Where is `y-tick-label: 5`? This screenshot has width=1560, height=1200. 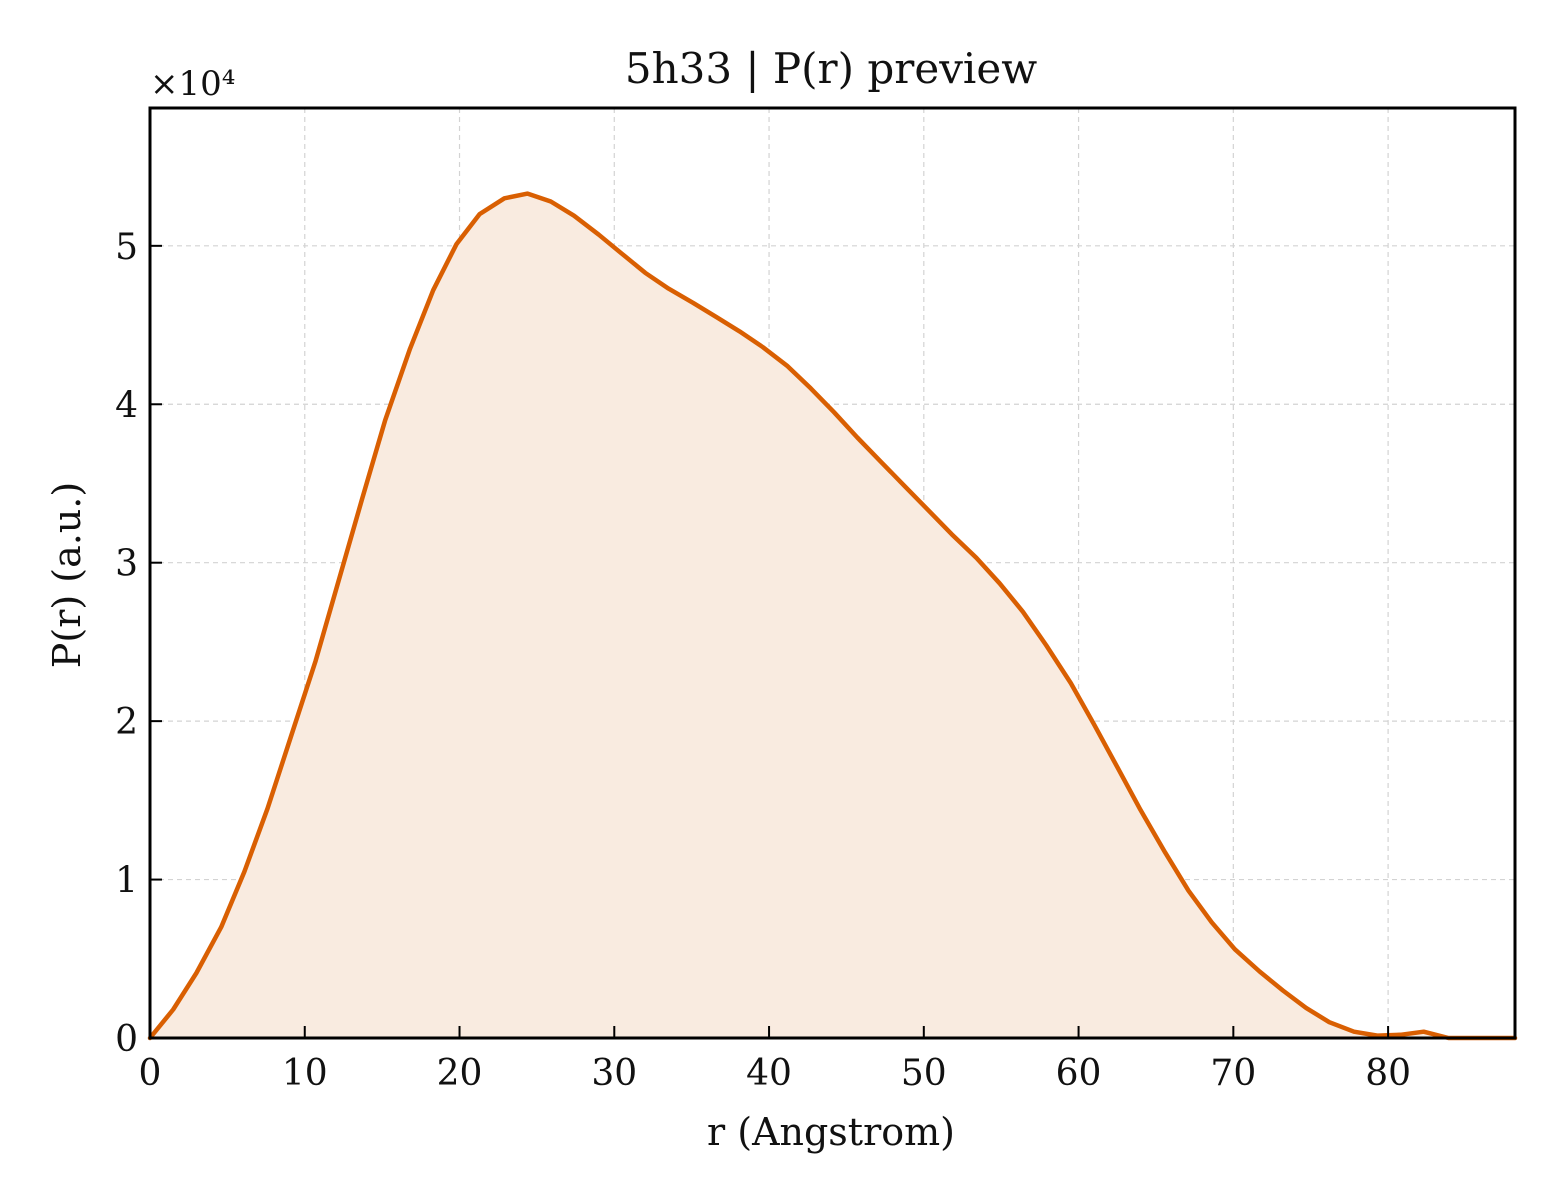
y-tick-label: 5 is located at coordinates (126, 247).